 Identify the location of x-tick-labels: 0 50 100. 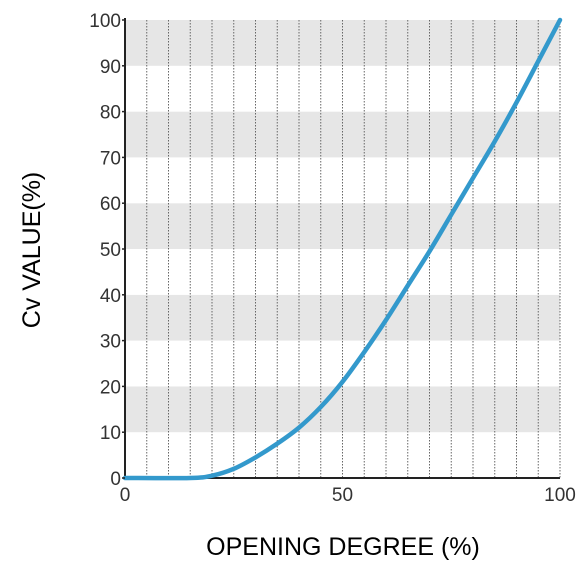
(348, 495).